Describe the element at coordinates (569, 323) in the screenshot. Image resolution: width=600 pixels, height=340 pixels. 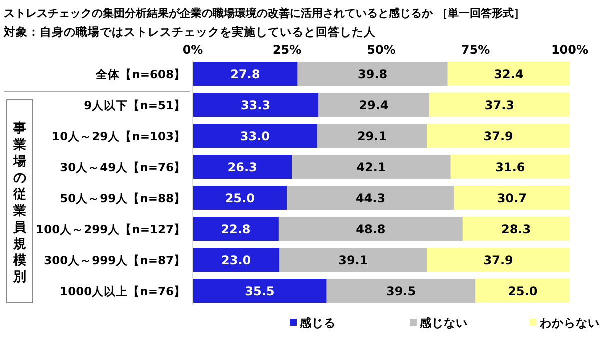
I see `legend-label: わからない` at that location.